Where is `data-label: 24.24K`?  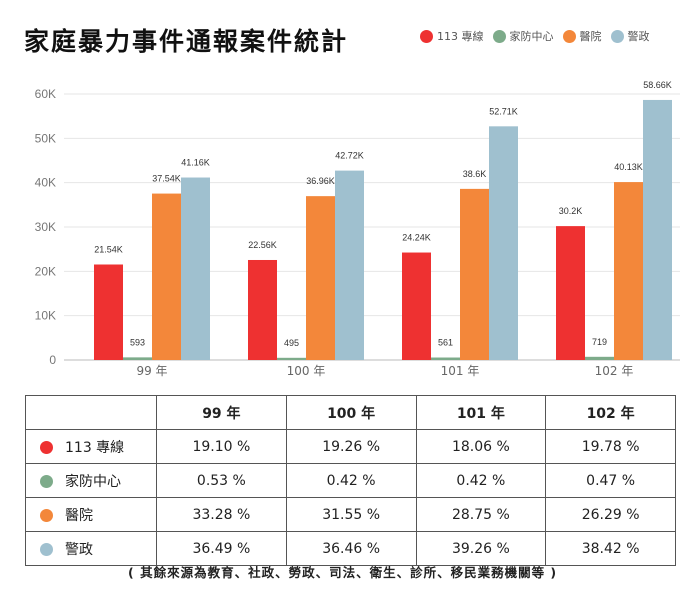
data-label: 24.24K is located at coordinates (416, 238).